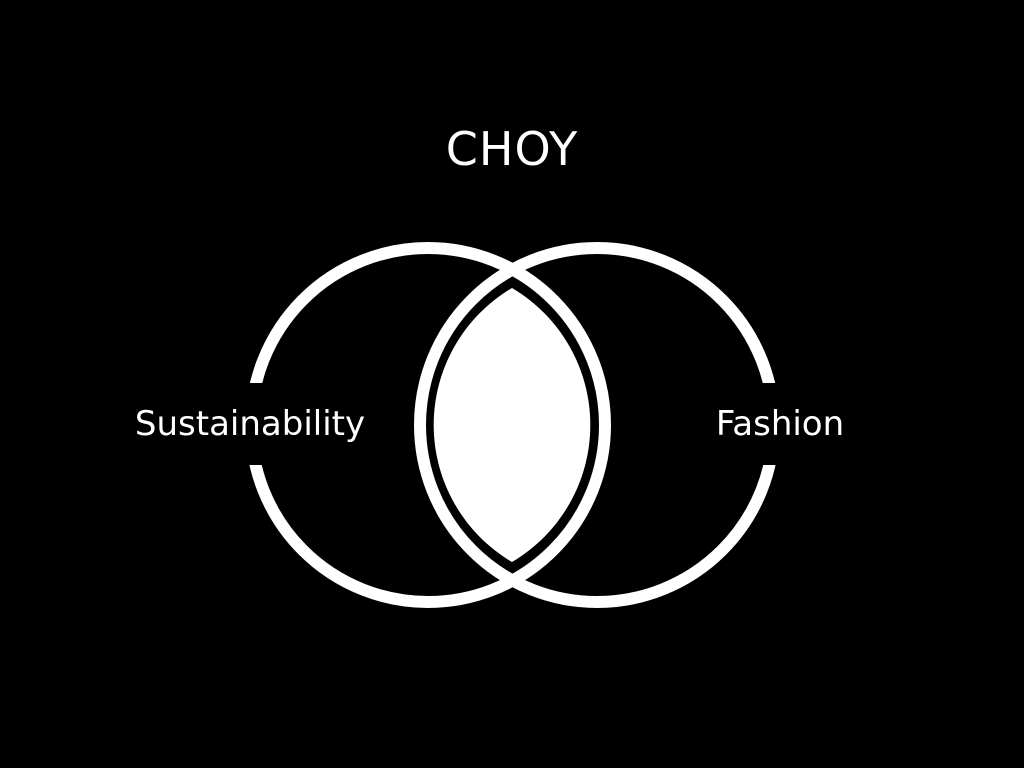  I want to click on diagram-title: CHOY, so click(512, 149).